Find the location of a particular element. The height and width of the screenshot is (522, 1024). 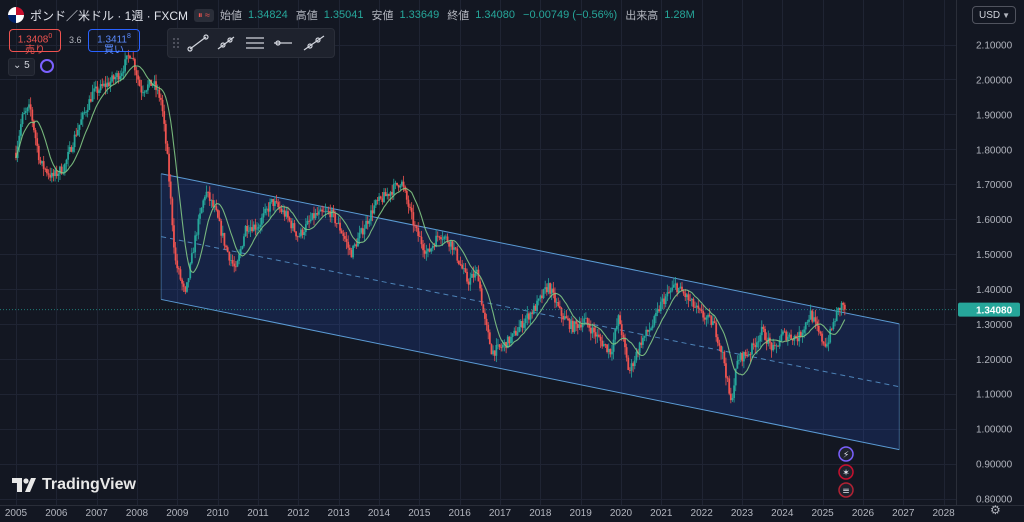

gear-icon: ⚙ is located at coordinates (995, 510).